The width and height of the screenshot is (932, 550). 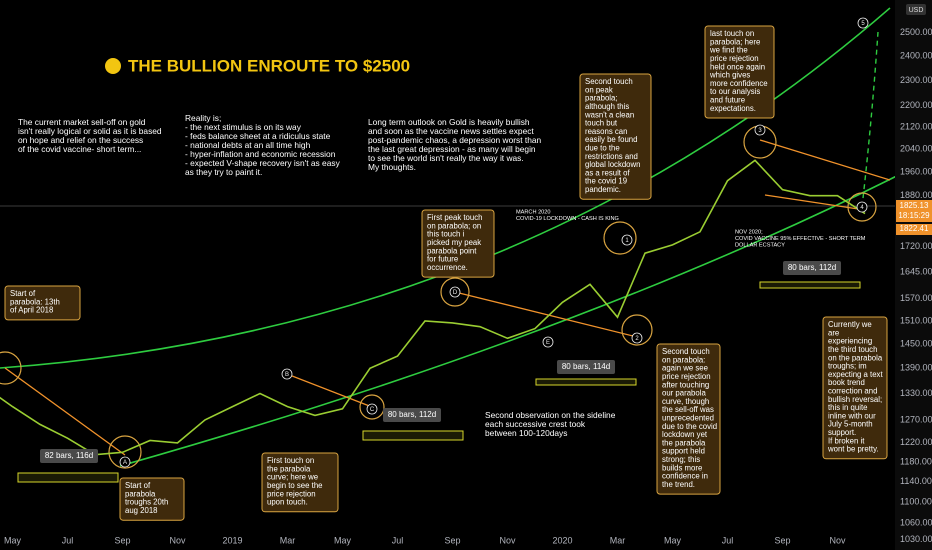 I want to click on note-text: troughs 20th, so click(x=146, y=502).